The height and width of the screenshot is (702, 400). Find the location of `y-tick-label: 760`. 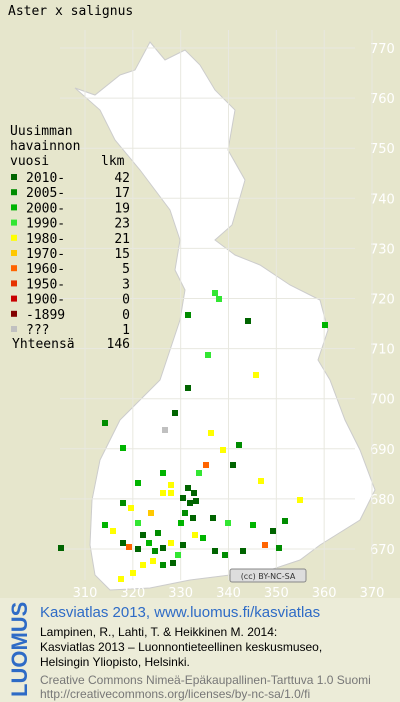

y-tick-label: 760 is located at coordinates (382, 99).